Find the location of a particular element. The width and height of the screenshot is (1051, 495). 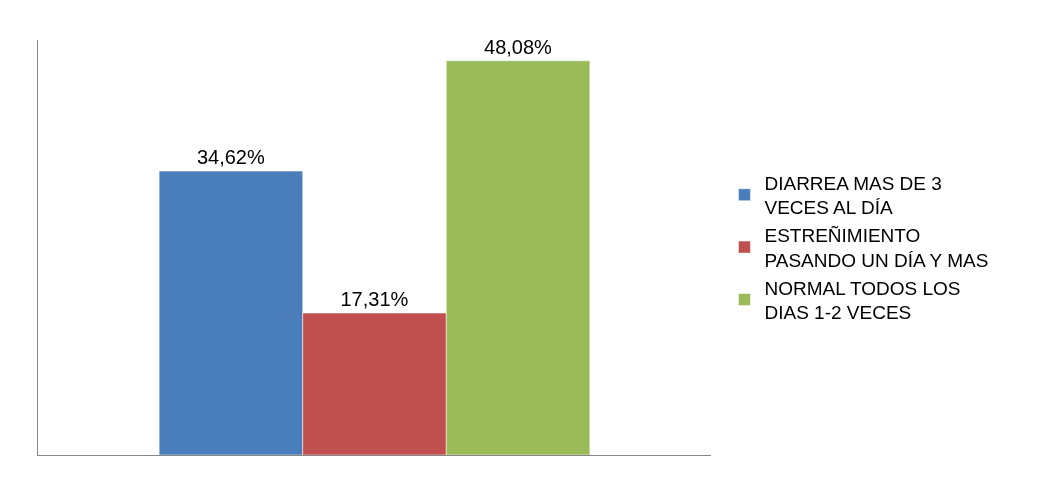

legend-label: DIARREA MAS DE 3 VECES AL DÍA is located at coordinates (853, 195).